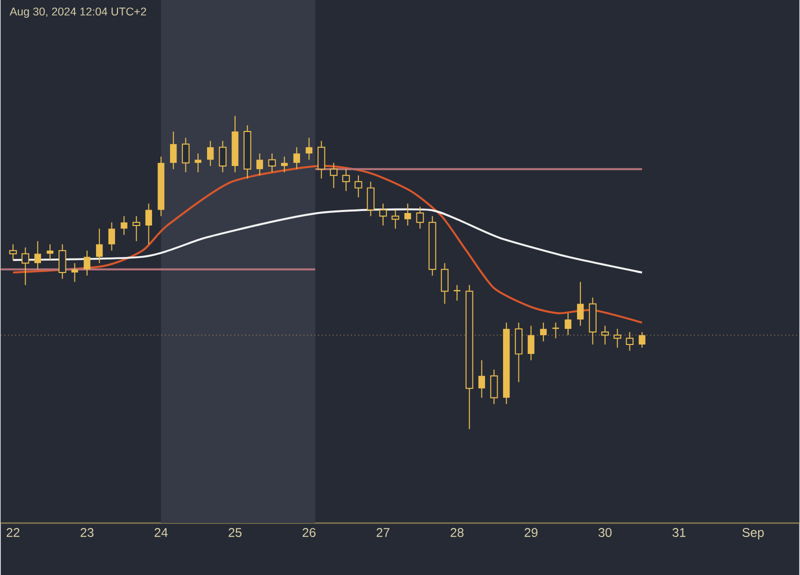 This screenshot has width=800, height=575. Describe the element at coordinates (309, 532) in the screenshot. I see `x-tick-label: 26` at that location.